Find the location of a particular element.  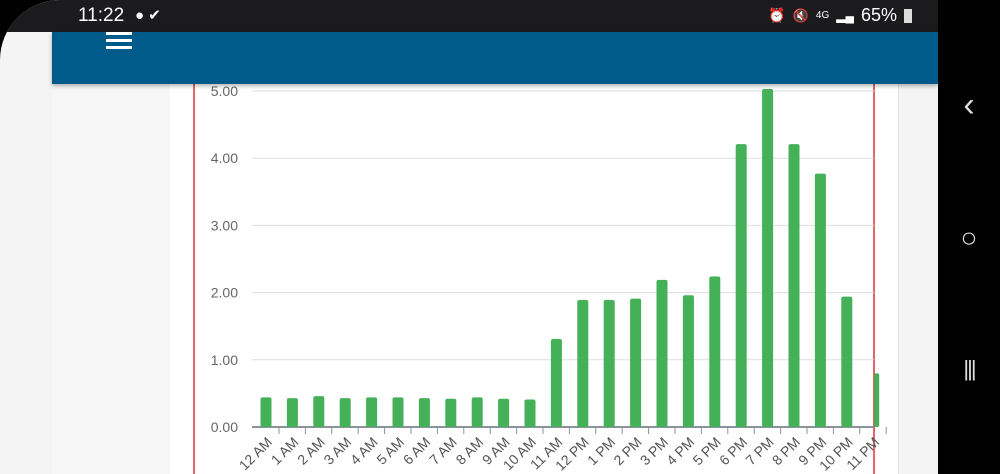

navigation-bar: ‹ ○ ||| is located at coordinates (969, 237).